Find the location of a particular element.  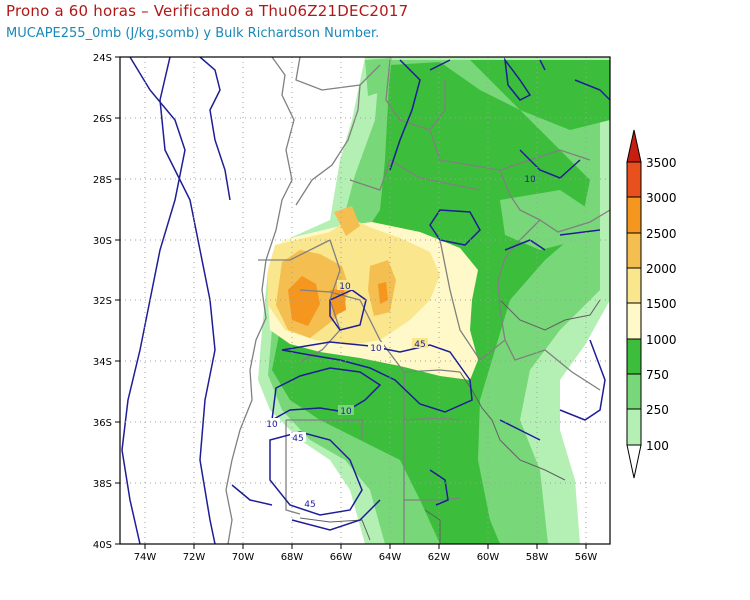

y-tick-label: 34S is located at coordinates (102, 362).